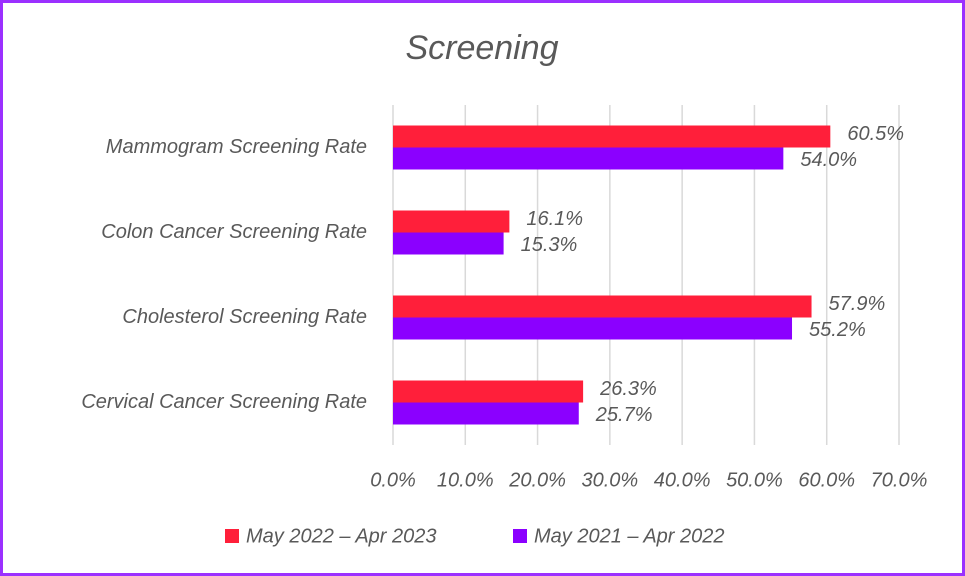  I want to click on y-tick-label: Cholesterol Screening Rate, so click(244, 317).